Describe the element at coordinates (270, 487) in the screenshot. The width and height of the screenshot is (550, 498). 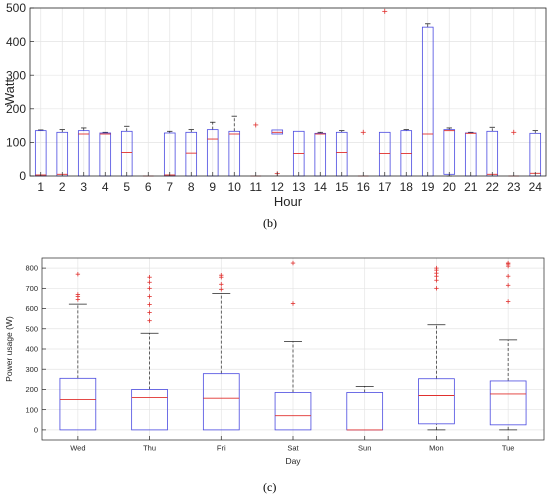
I see `panel-label-c: (c)` at that location.